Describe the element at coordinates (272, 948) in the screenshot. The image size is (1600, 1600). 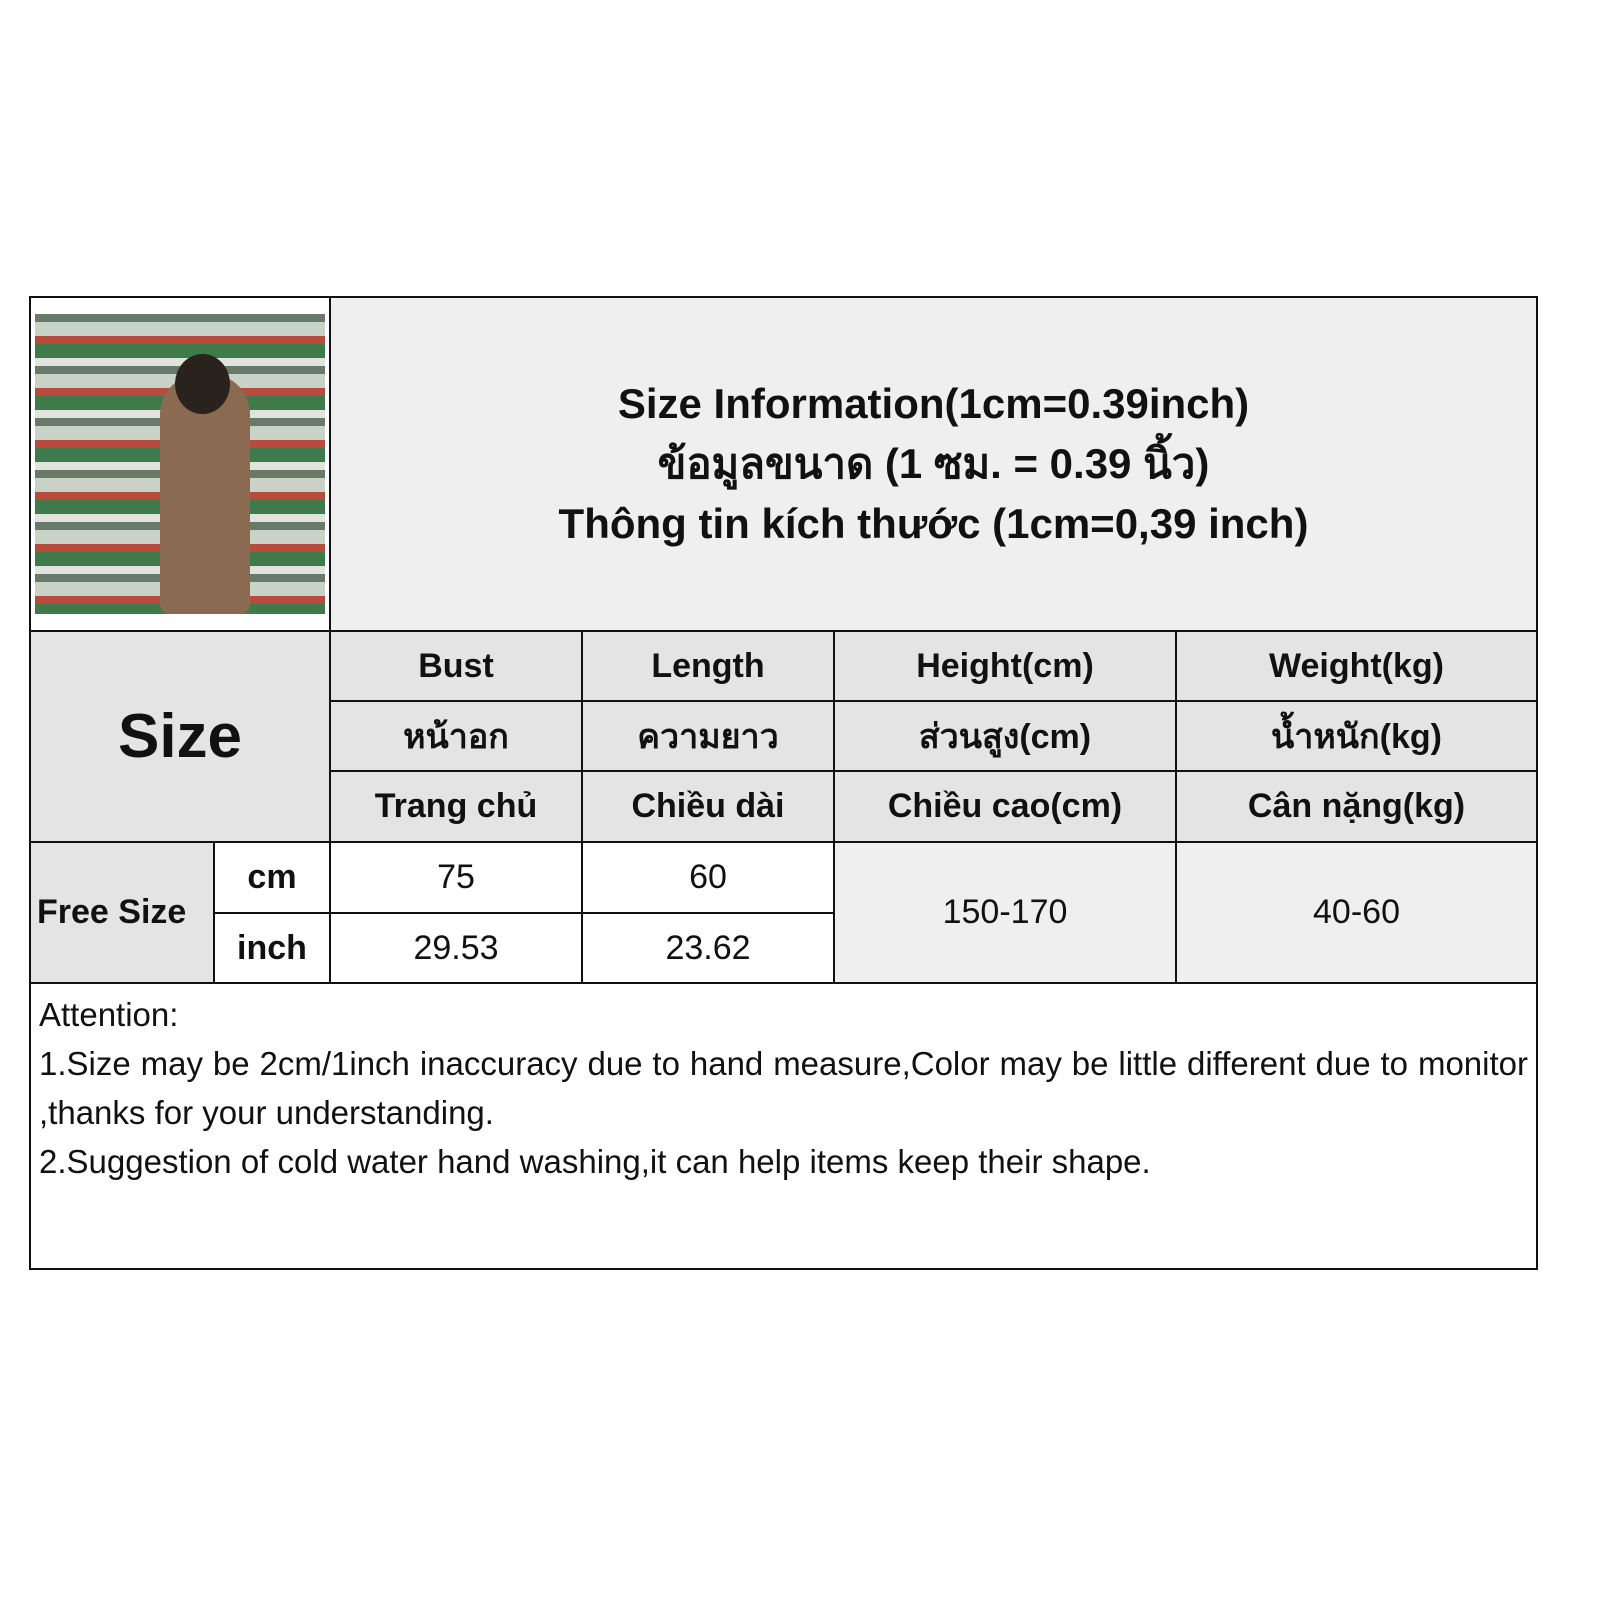
I see `unit-inch: inch` at that location.